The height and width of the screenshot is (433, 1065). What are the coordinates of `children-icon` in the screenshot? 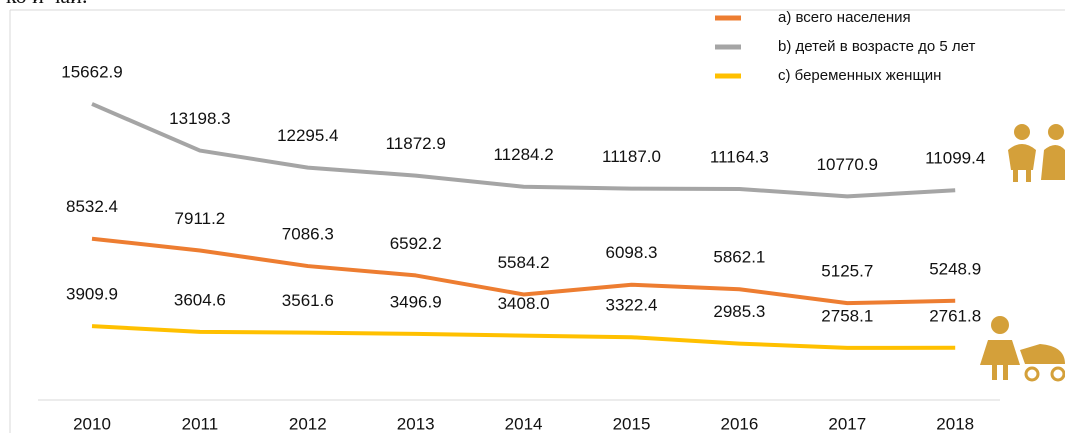 It's located at (1036, 153).